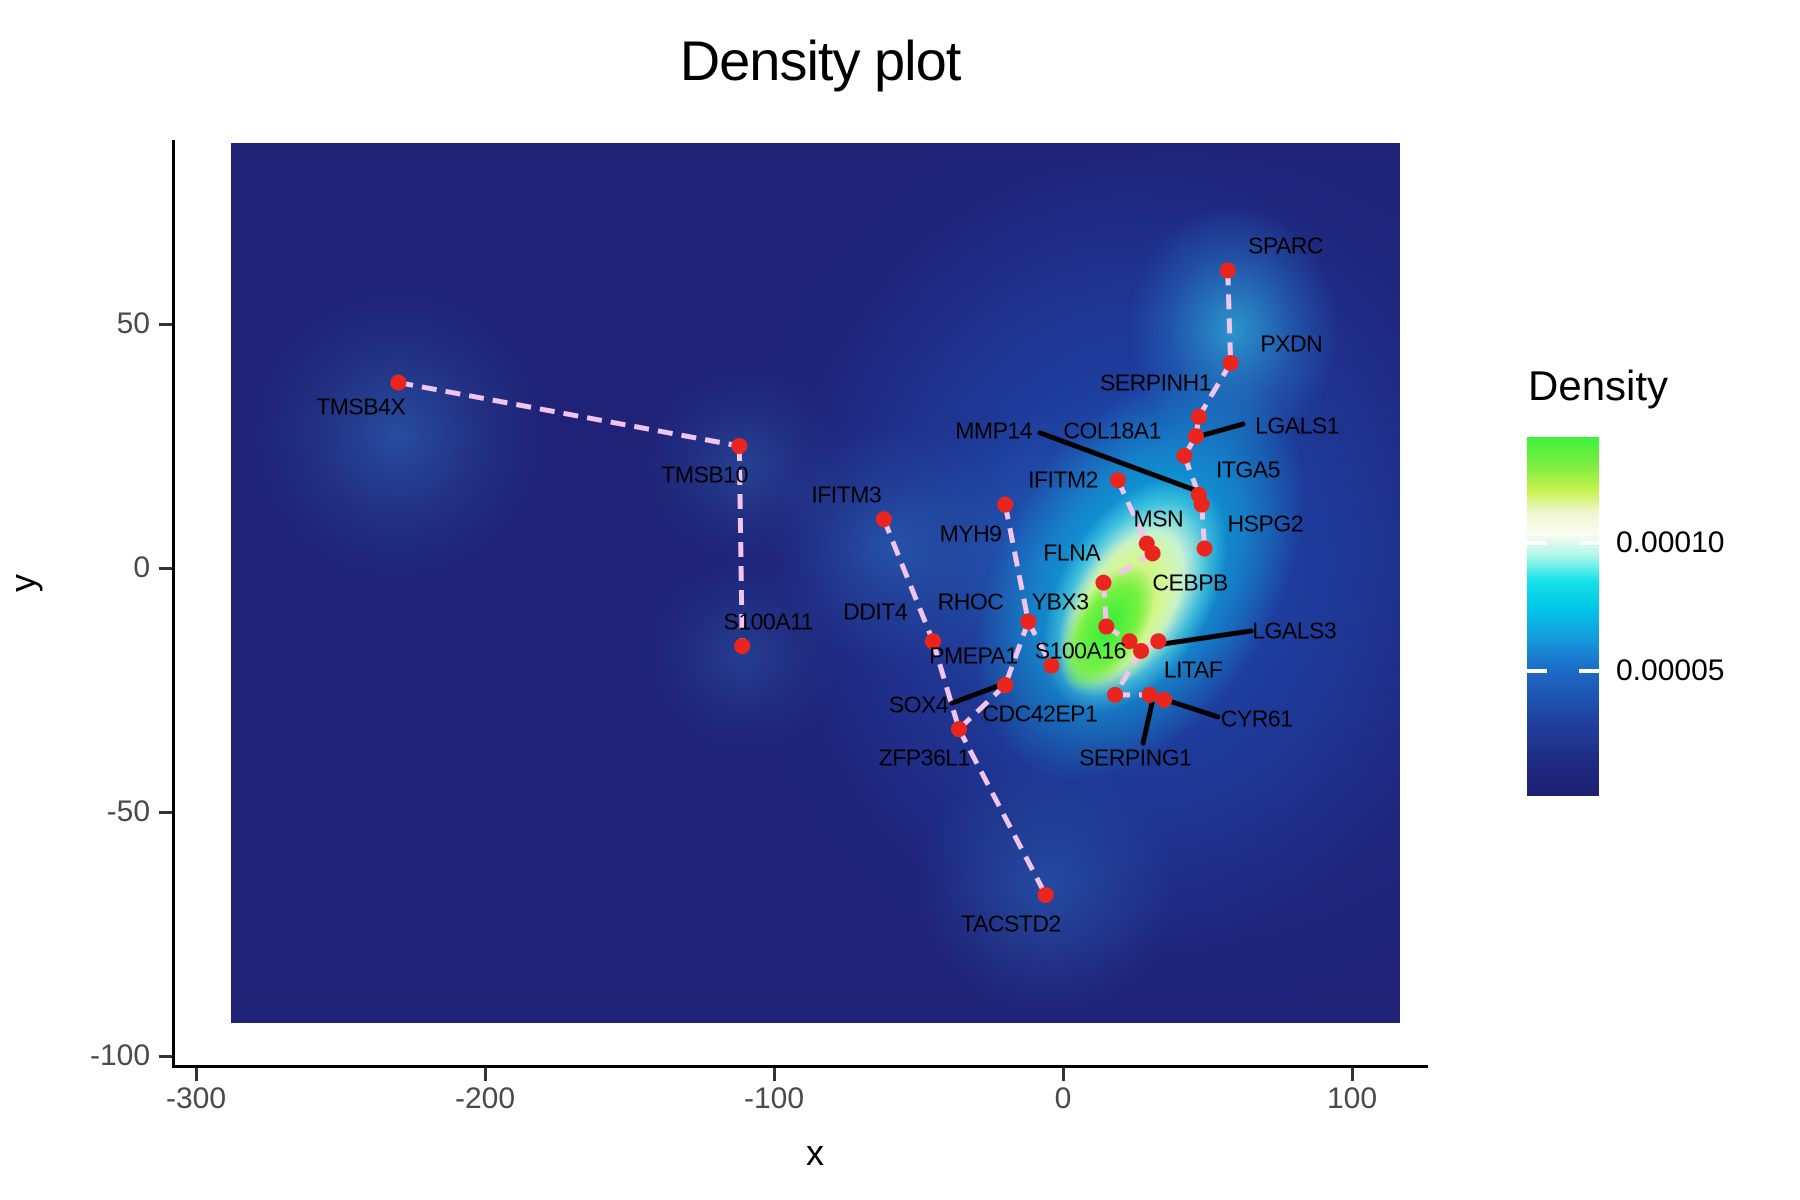 The width and height of the screenshot is (1800, 1200). I want to click on x-tick-label--300: -300, so click(196, 1098).